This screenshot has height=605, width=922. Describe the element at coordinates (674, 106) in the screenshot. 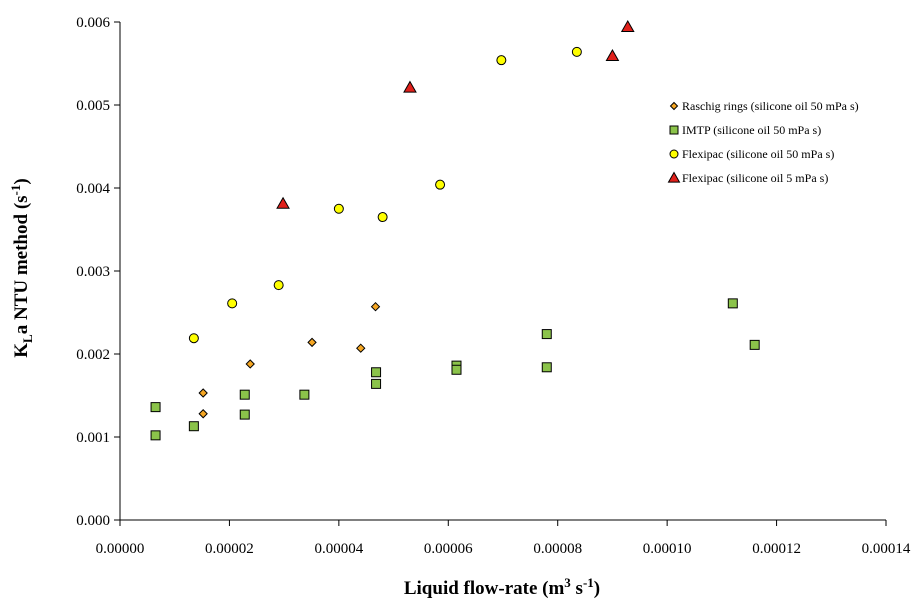

I see `legend-diamond-marker` at that location.